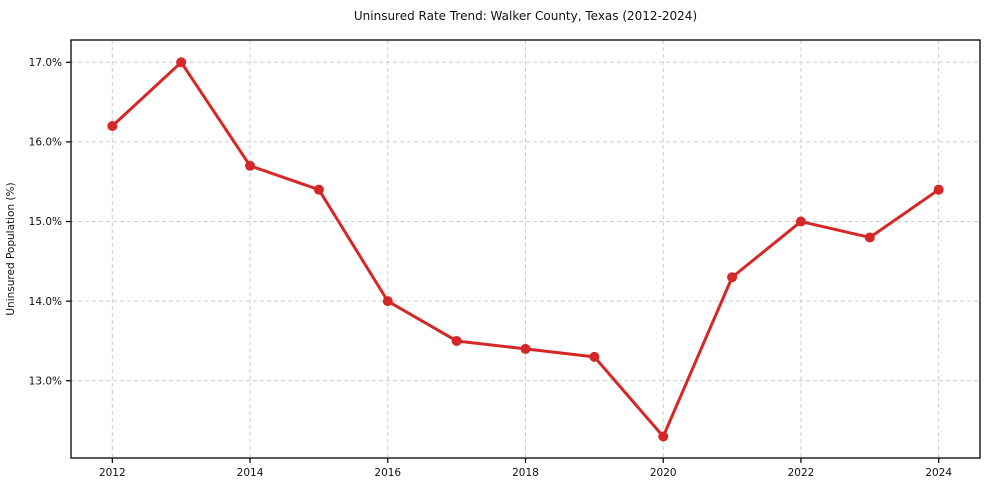 The width and height of the screenshot is (989, 490). Describe the element at coordinates (456, 340) in the screenshot. I see `data-point-2017` at that location.